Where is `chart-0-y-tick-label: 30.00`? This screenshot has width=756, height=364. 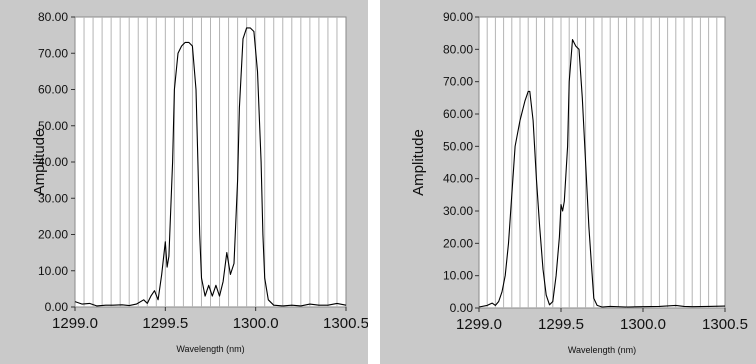
chart-0-y-tick-label: 30.00 is located at coordinates (53, 198).